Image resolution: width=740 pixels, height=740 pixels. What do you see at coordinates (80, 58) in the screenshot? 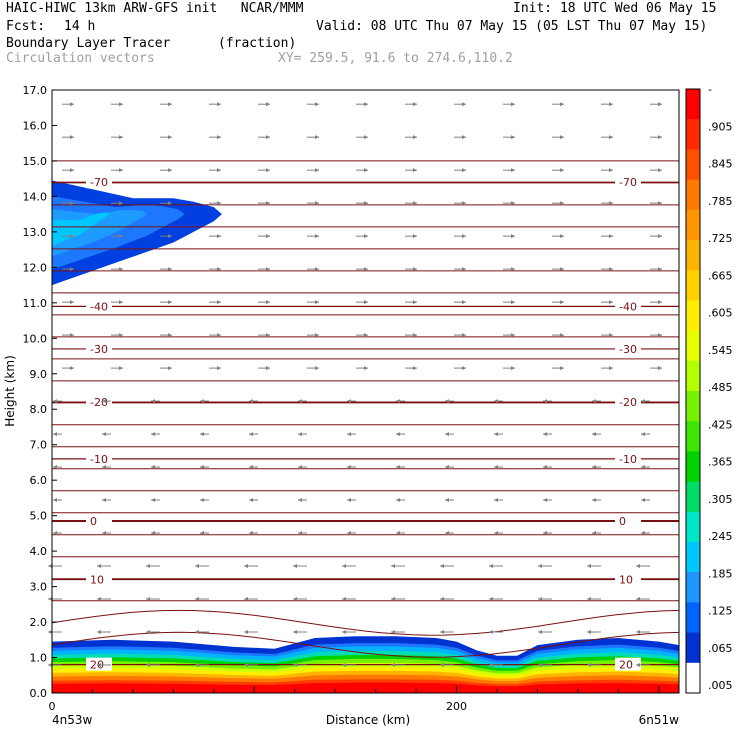
I see `vector-field-name: Circulation vectors` at bounding box center [80, 58].